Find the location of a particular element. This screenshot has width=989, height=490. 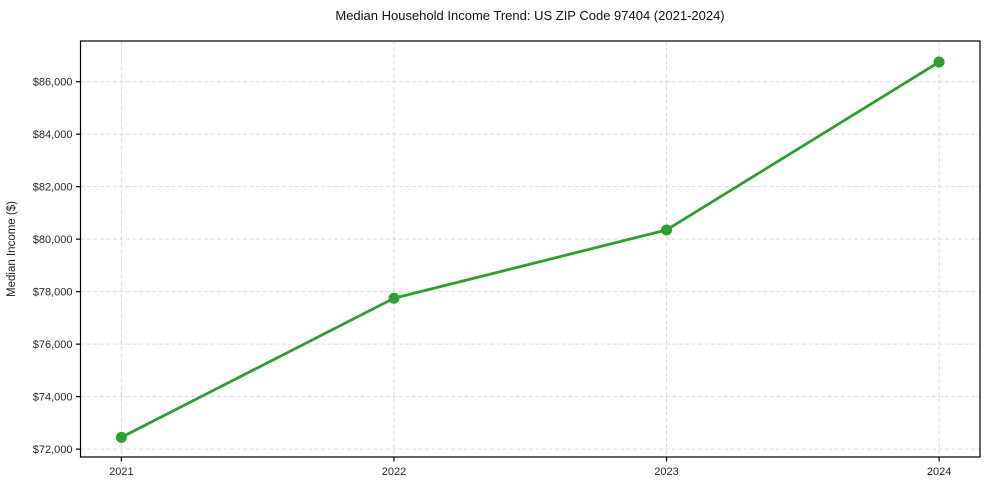

y-axis-label: Median Income ($) is located at coordinates (12, 249).